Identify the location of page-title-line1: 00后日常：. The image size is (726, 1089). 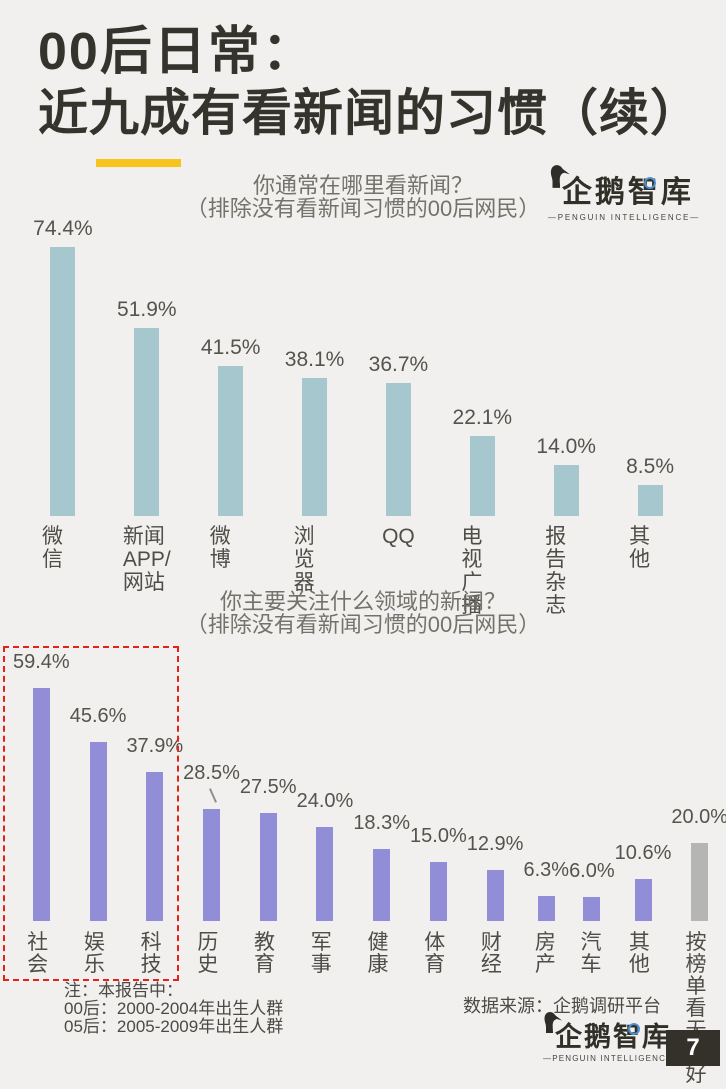
(177, 52).